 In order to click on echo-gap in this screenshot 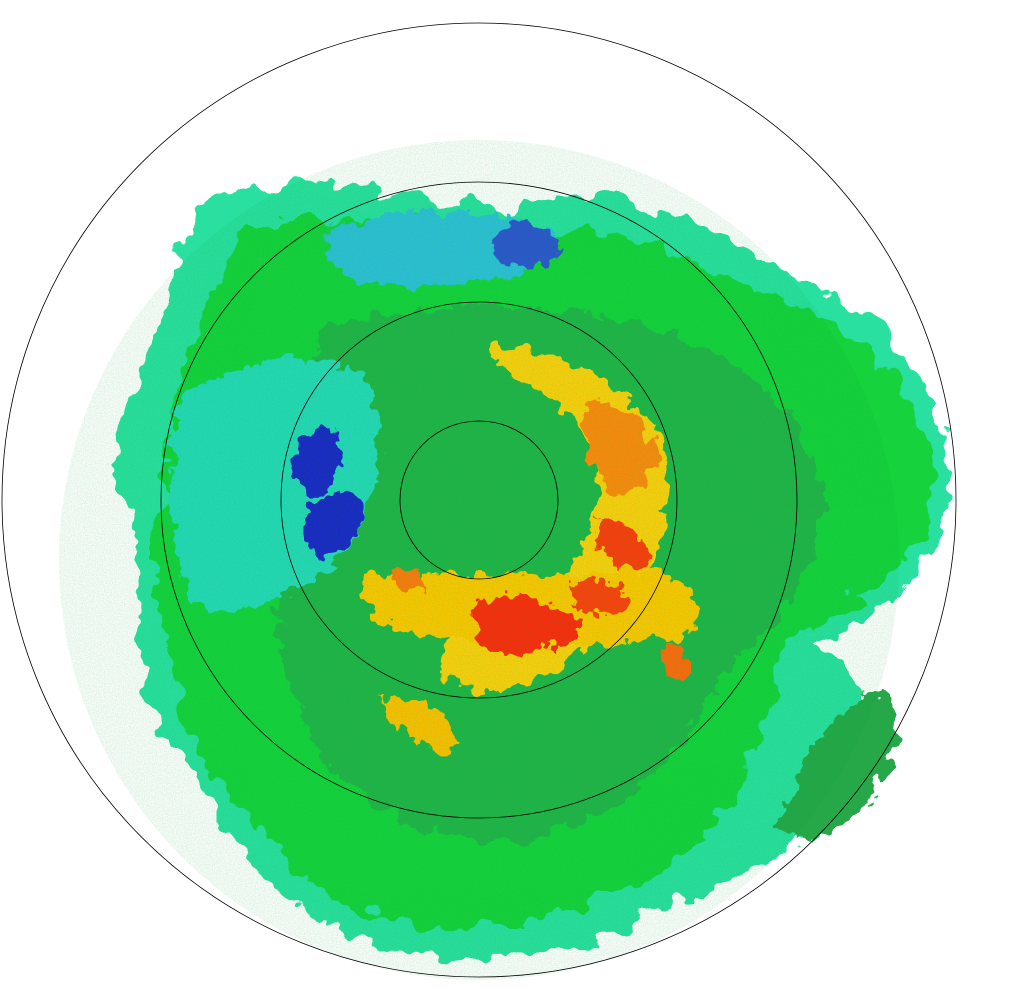, I will do `click(979, 700)`.